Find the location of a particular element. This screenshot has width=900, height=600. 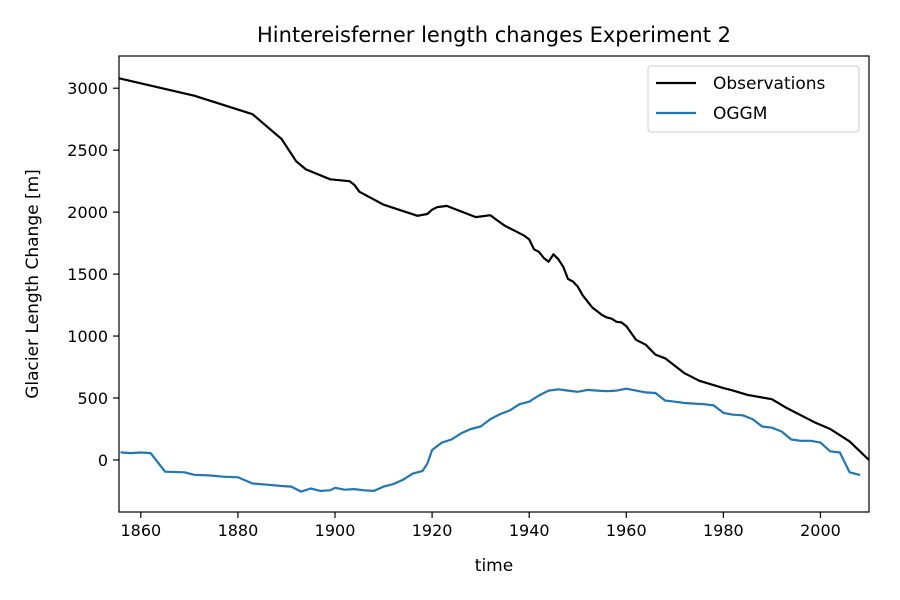

x-tick-label: 1900 is located at coordinates (335, 530).